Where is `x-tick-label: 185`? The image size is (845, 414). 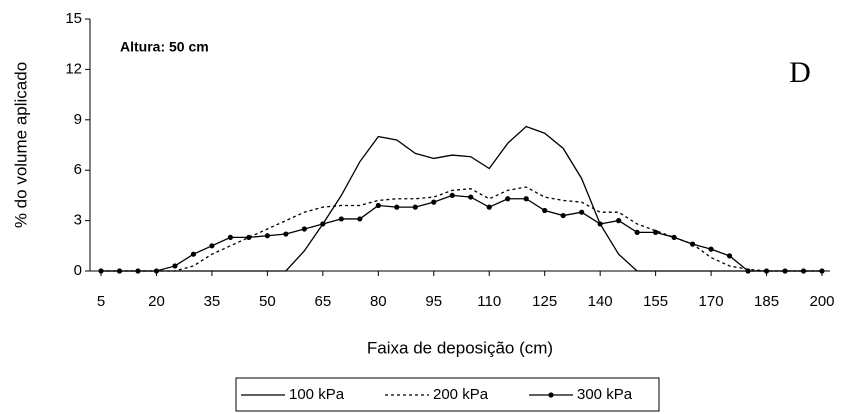
x-tick-label: 185 is located at coordinates (766, 301).